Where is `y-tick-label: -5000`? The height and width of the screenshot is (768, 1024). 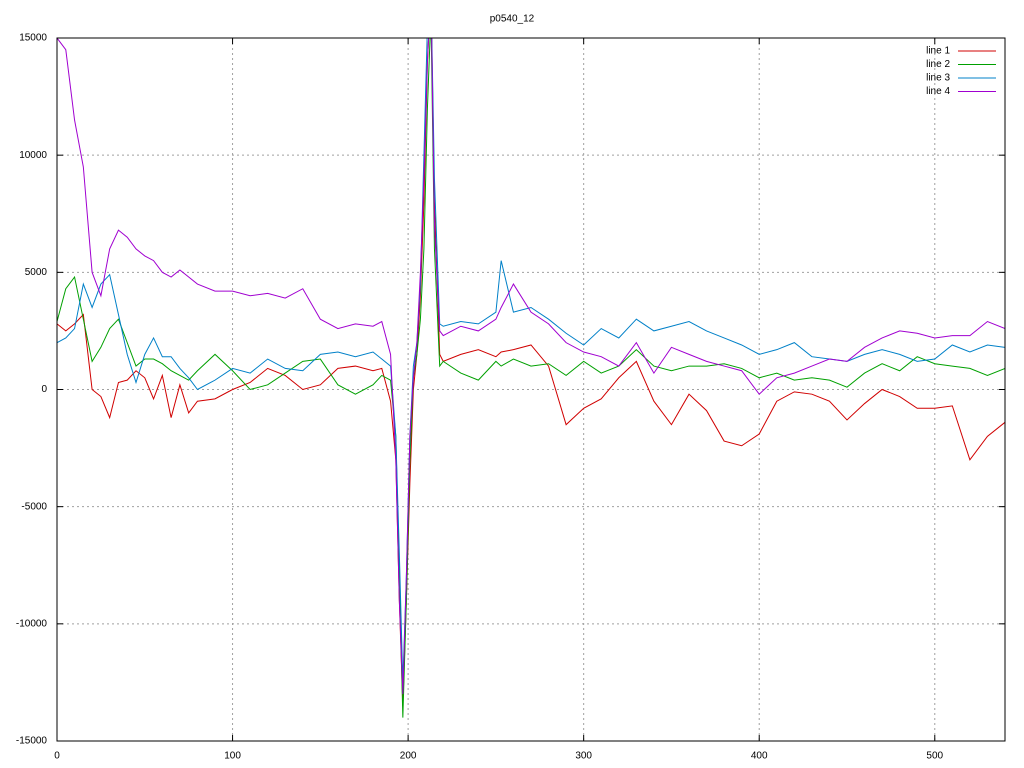 y-tick-label: -5000 is located at coordinates (34, 506).